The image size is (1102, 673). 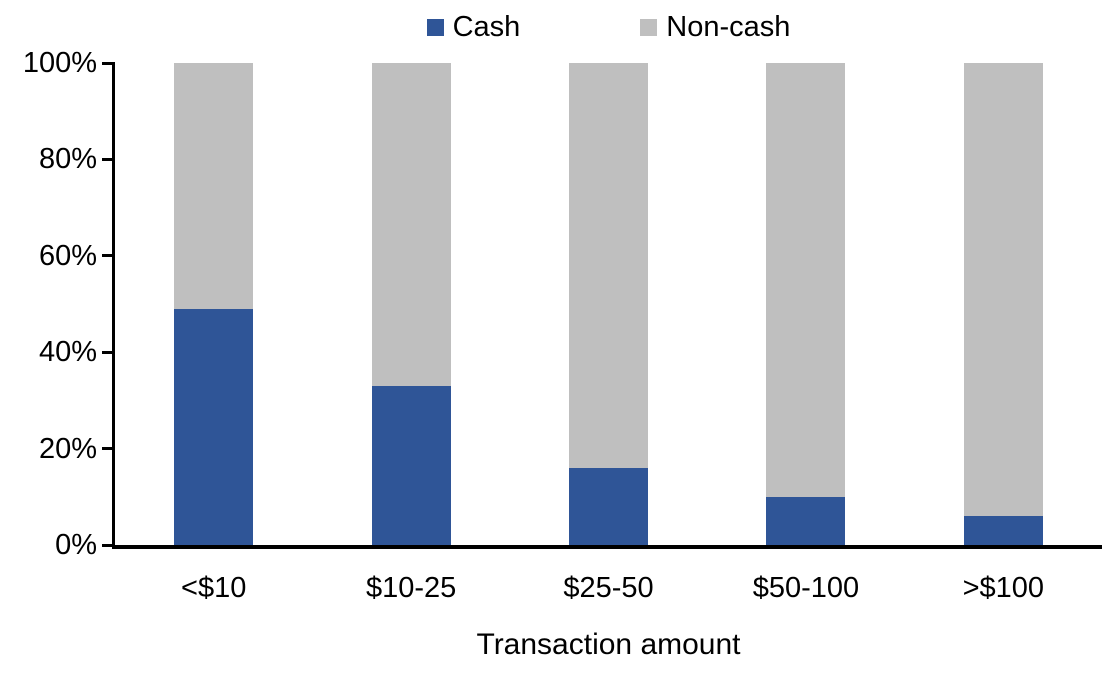 What do you see at coordinates (486, 27) in the screenshot?
I see `legend-label-cash: Cash` at bounding box center [486, 27].